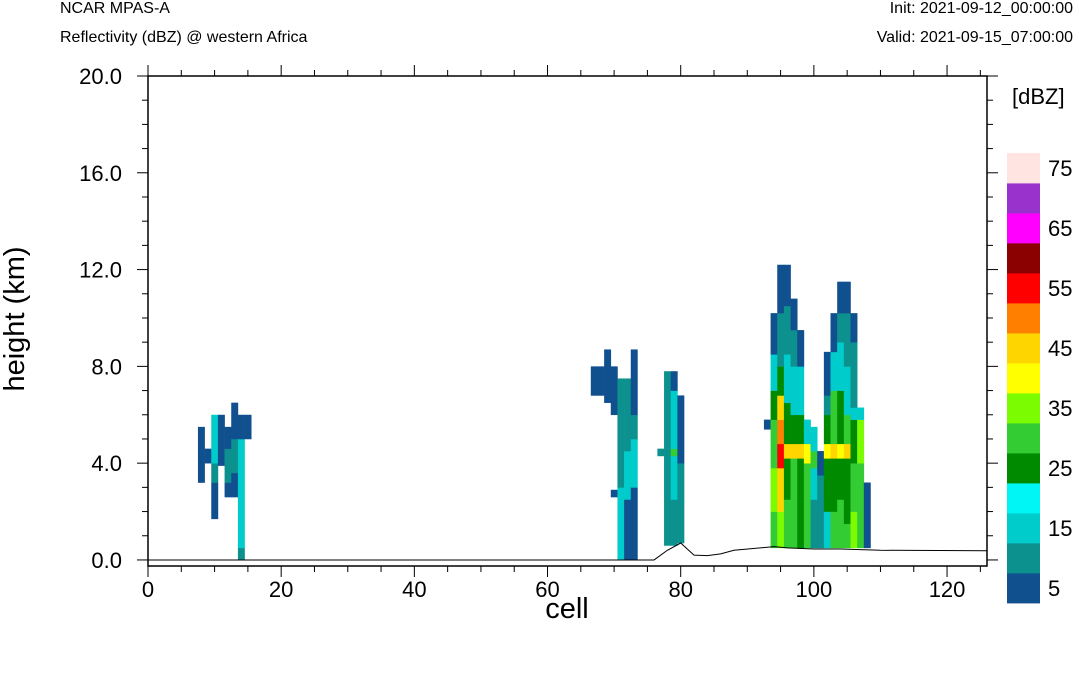  What do you see at coordinates (148, 589) in the screenshot?
I see `x-tick-label: 0` at bounding box center [148, 589].